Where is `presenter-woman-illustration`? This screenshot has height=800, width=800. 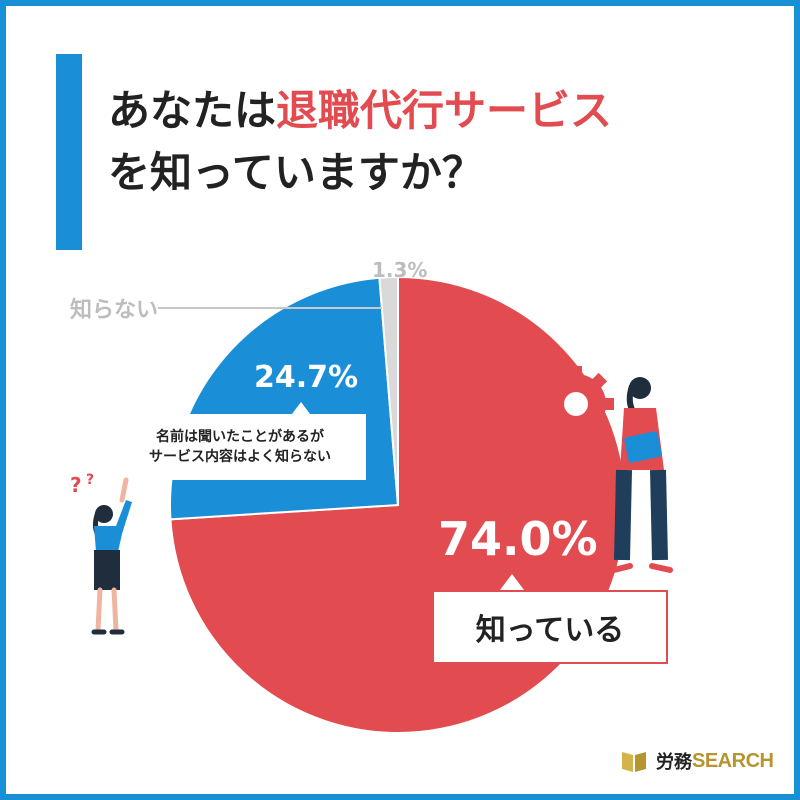 presenter-woman-illustration is located at coordinates (606, 469).